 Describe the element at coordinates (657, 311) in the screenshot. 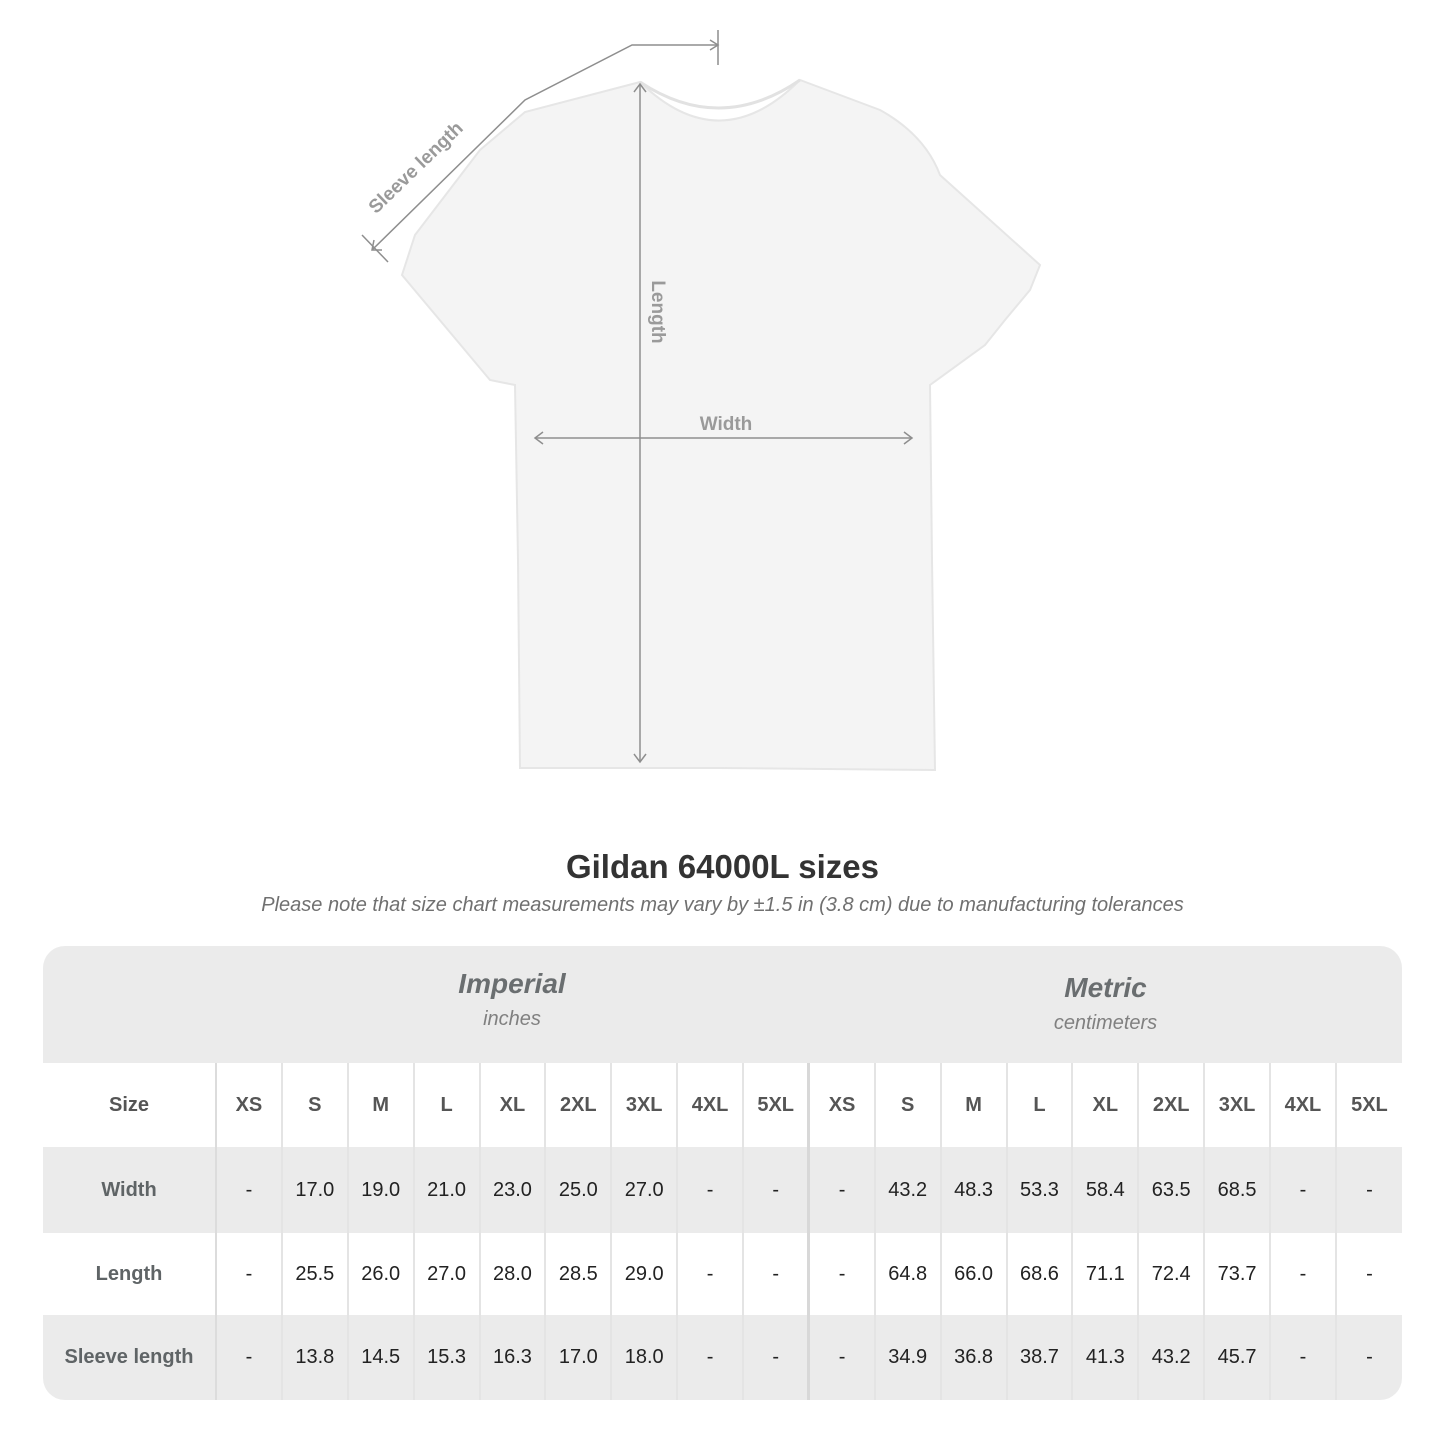

I see `length-label: Length` at that location.